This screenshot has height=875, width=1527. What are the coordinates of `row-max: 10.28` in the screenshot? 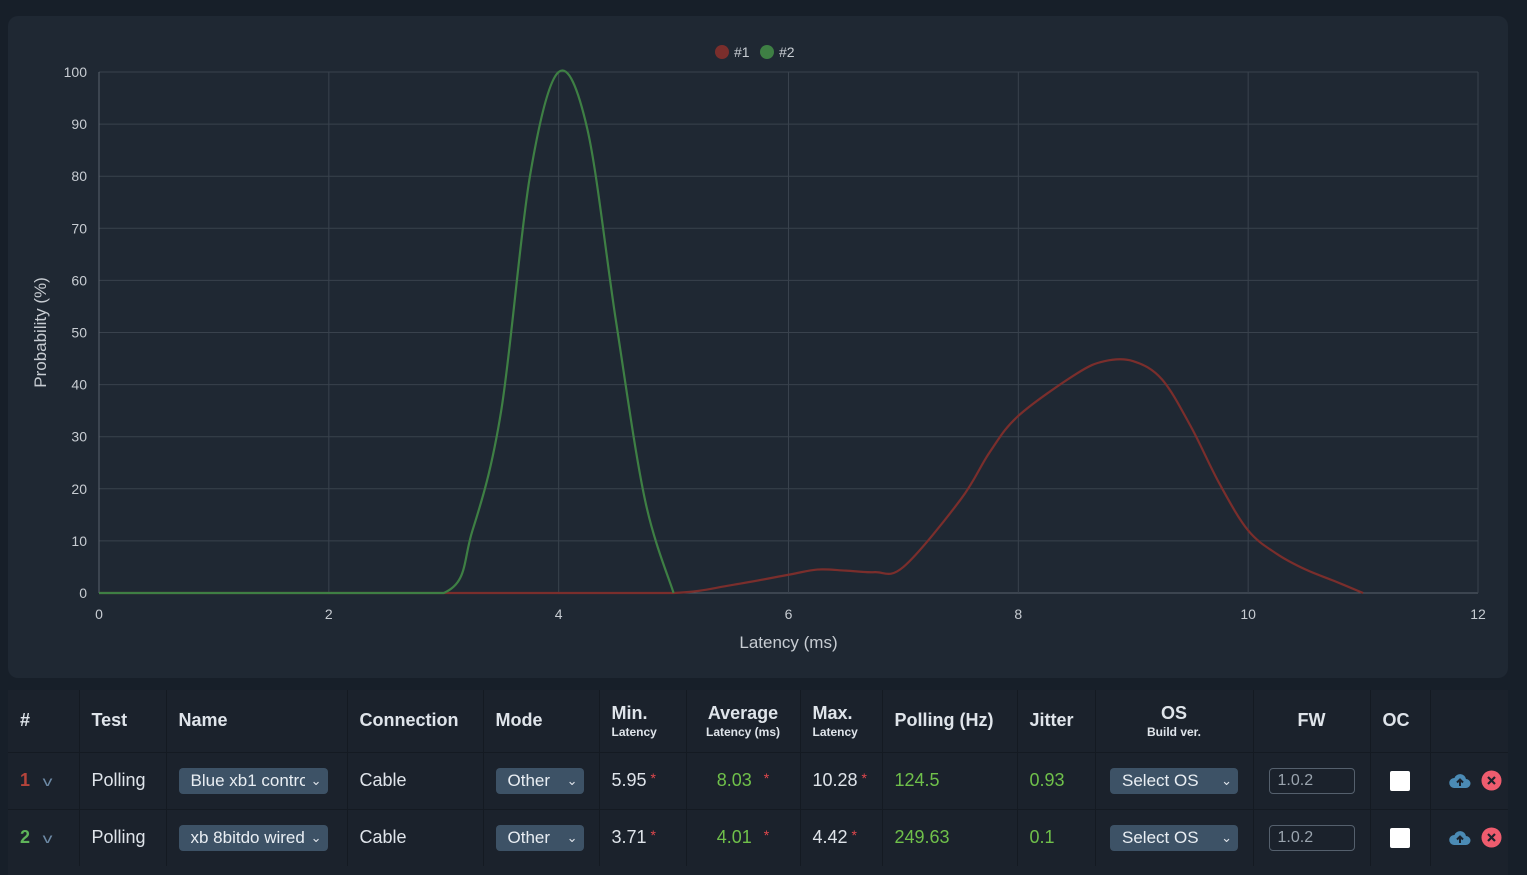 It's located at (835, 780).